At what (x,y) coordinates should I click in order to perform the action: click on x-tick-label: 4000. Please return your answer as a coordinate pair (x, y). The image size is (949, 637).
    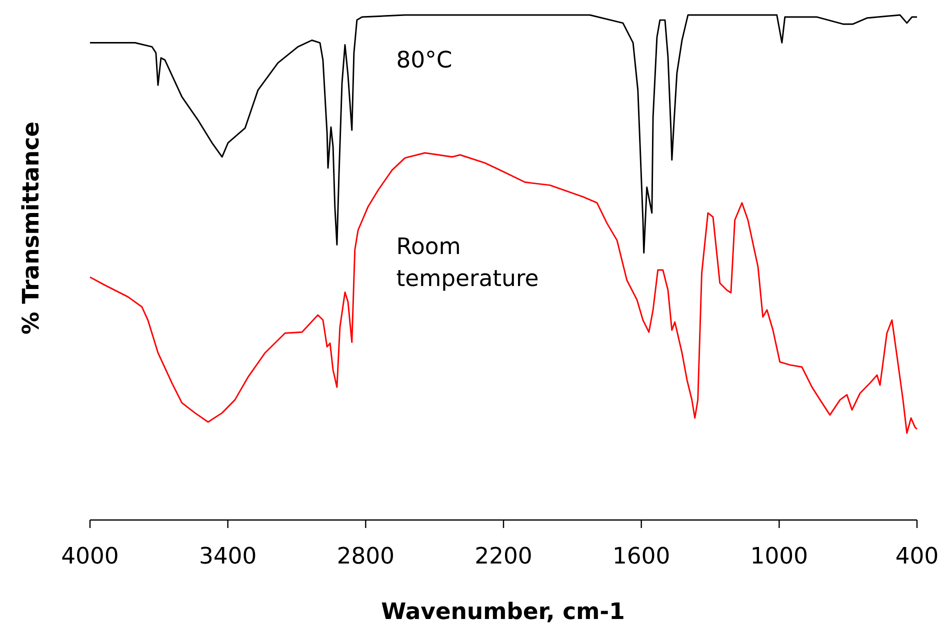
    Looking at the image, I should click on (90, 555).